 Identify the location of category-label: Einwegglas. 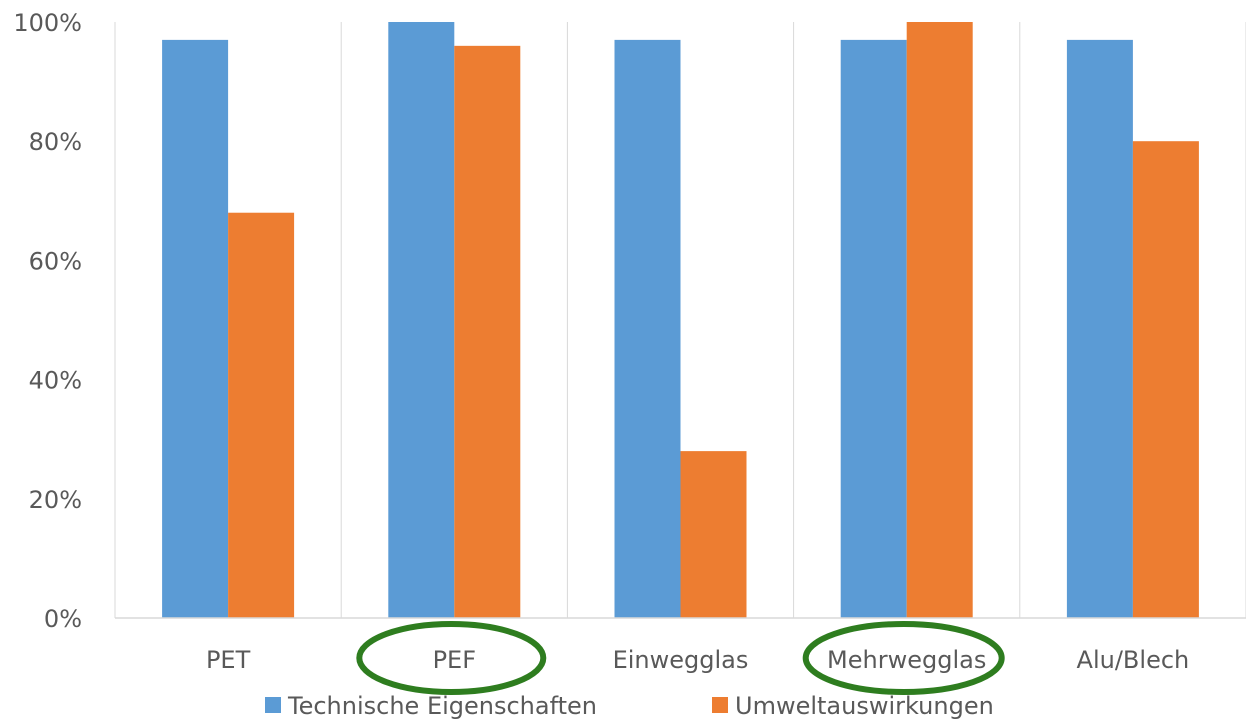
(681, 660).